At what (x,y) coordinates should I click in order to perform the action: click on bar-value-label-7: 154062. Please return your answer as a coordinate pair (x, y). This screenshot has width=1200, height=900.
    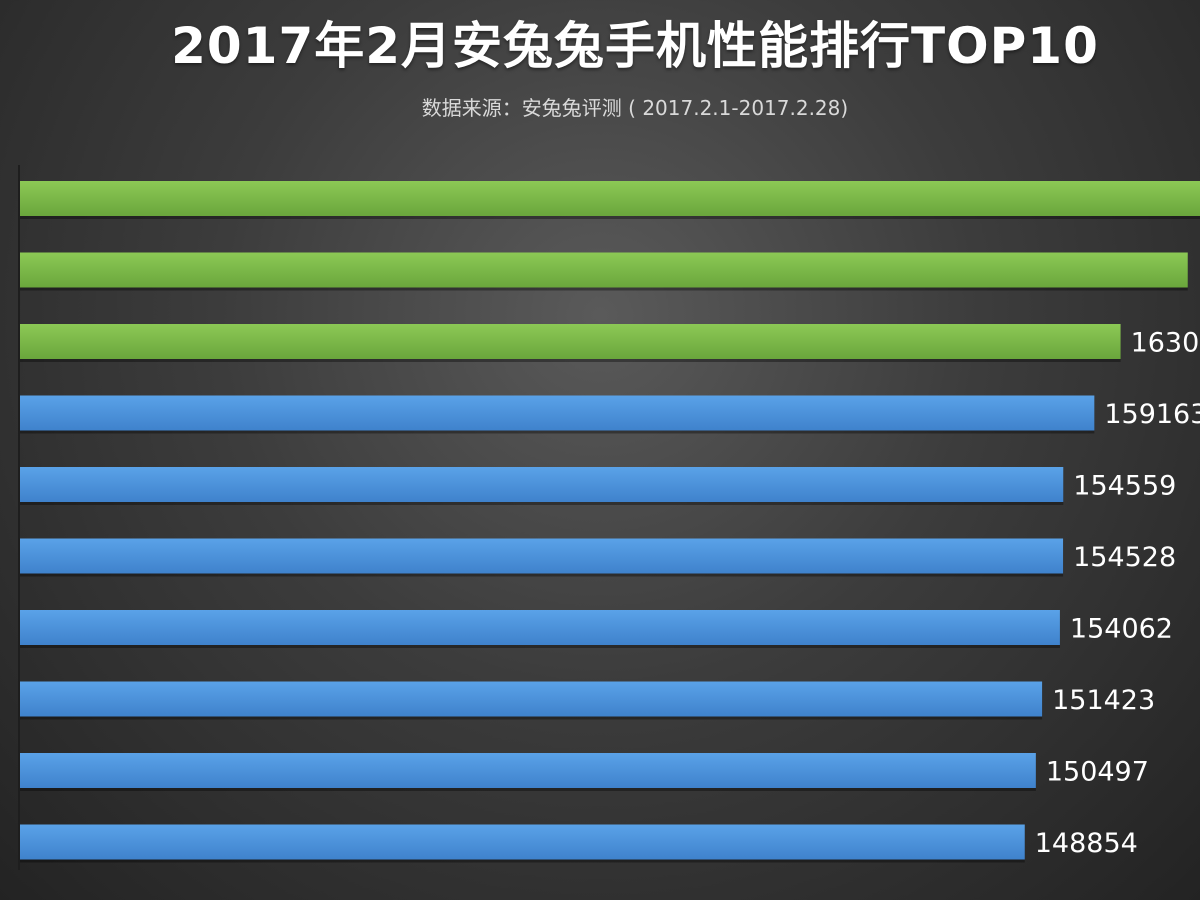
    Looking at the image, I should click on (1121, 629).